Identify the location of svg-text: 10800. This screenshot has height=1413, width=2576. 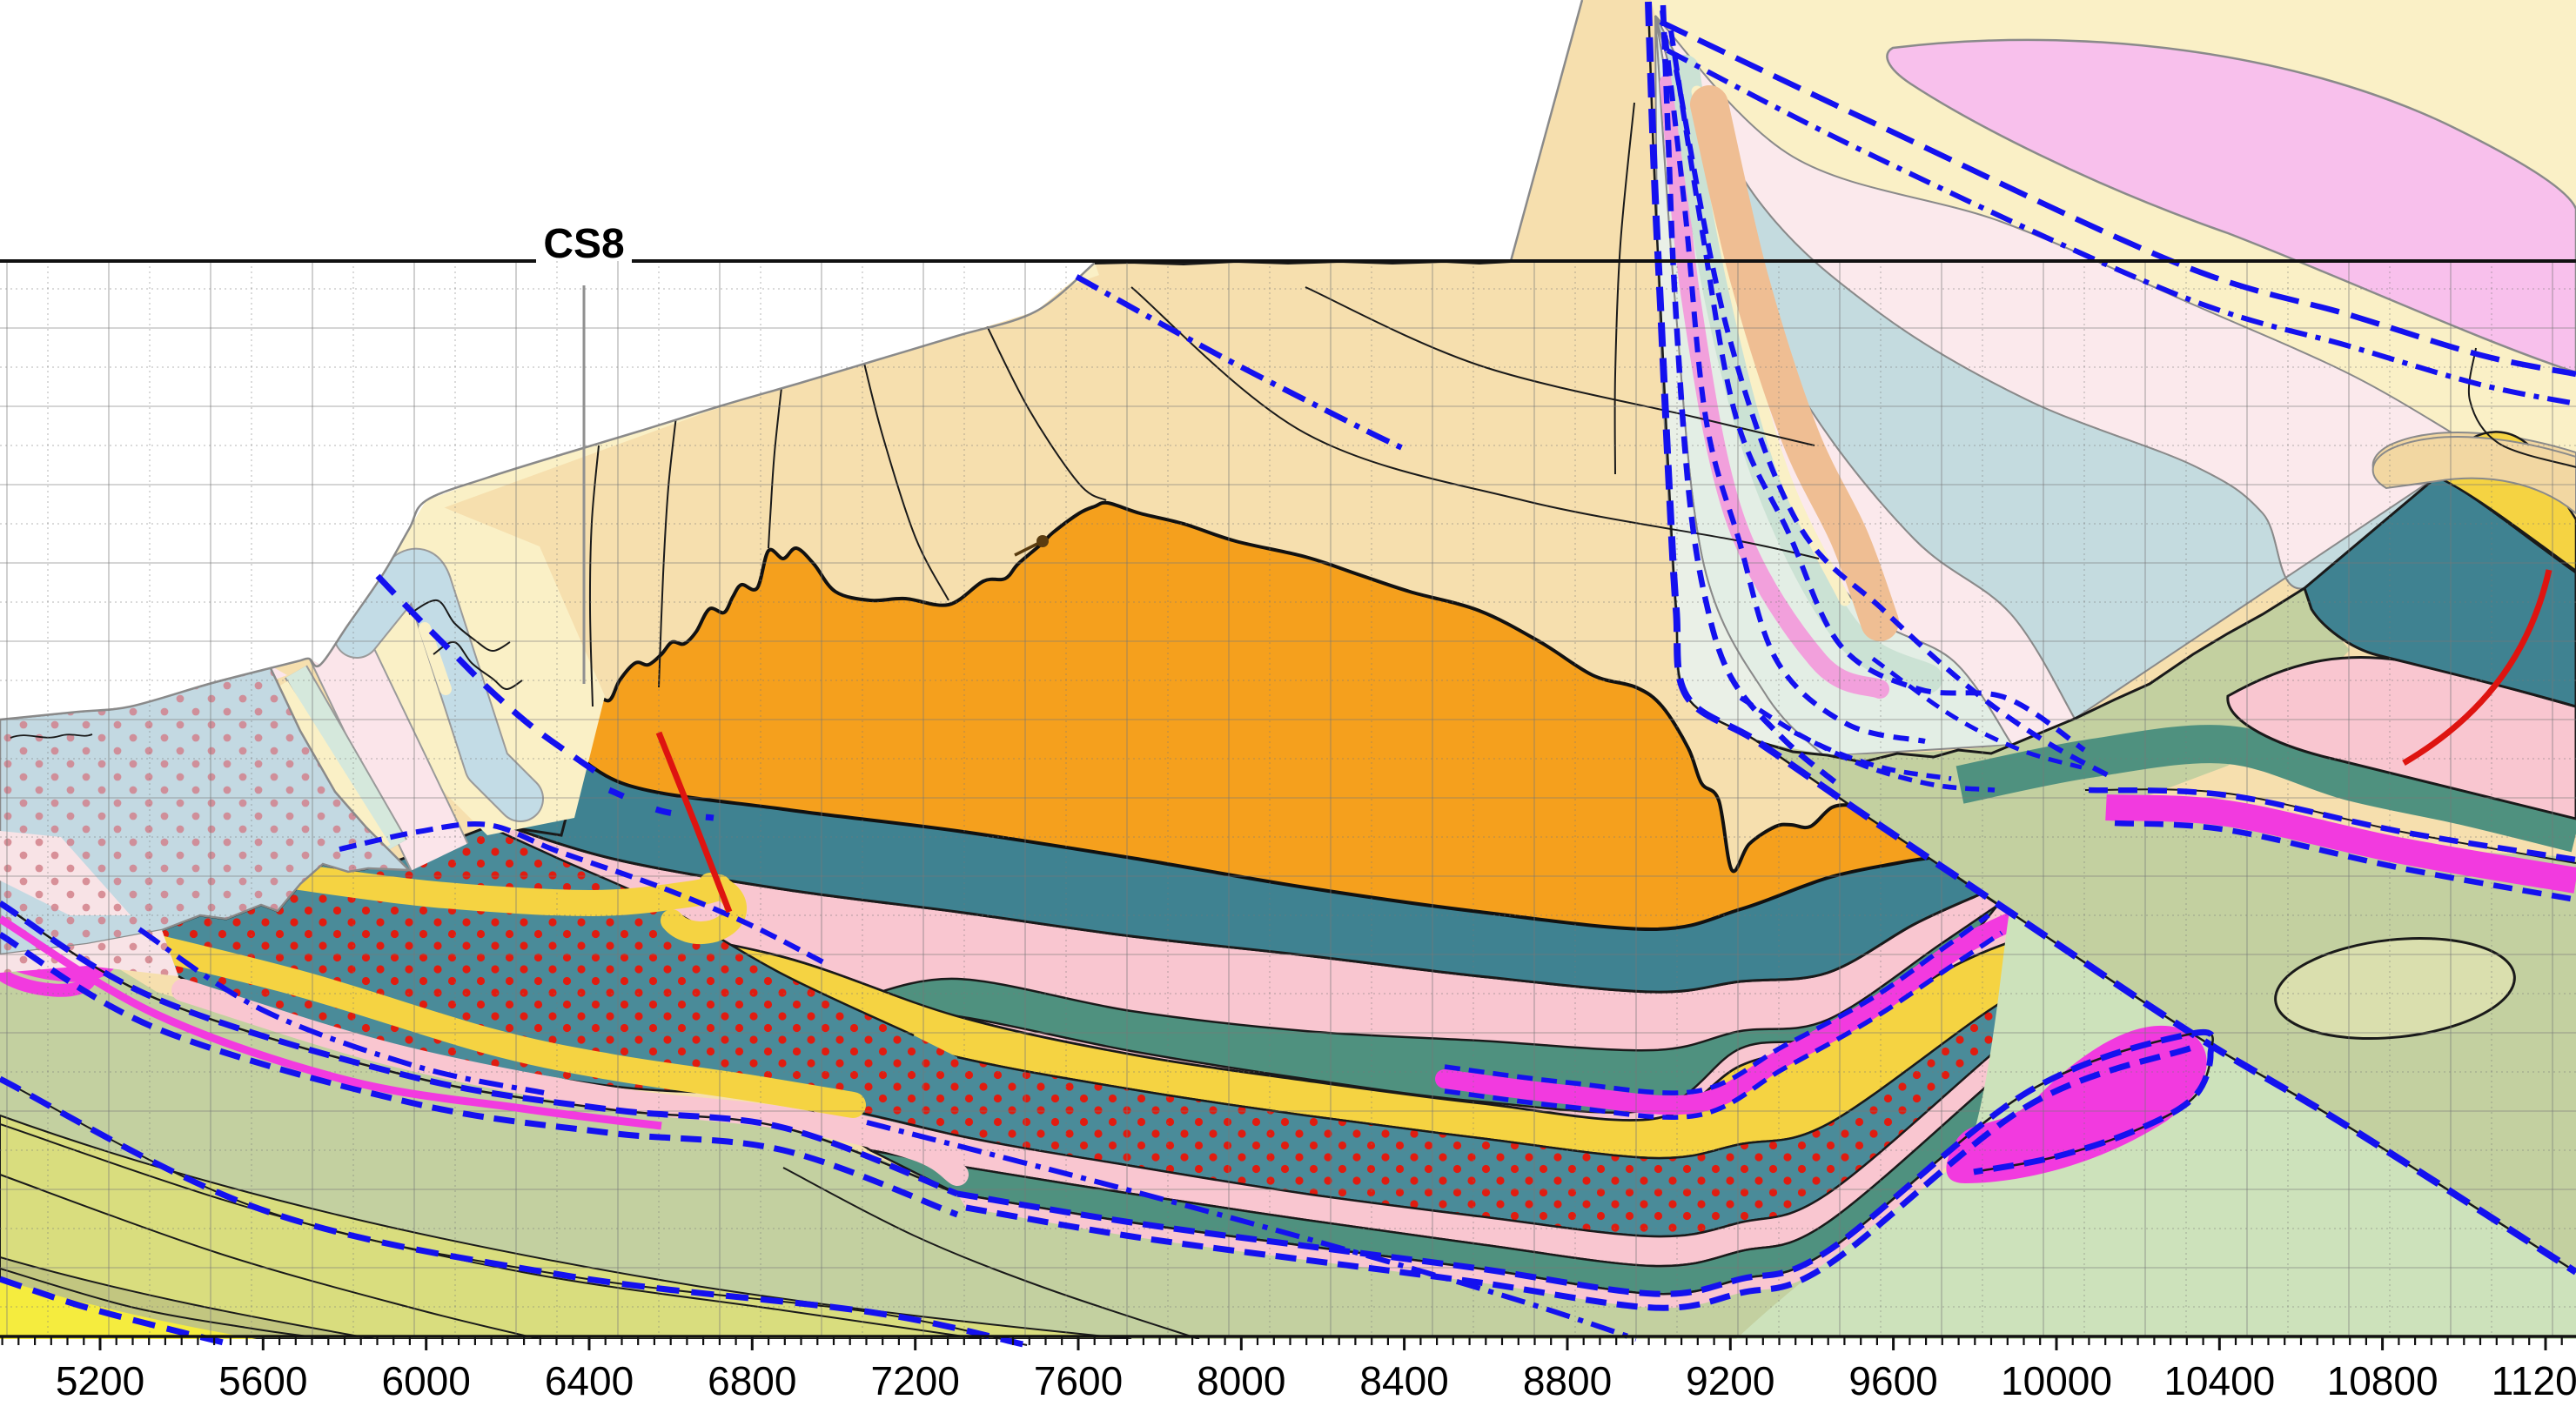
(2382, 1380).